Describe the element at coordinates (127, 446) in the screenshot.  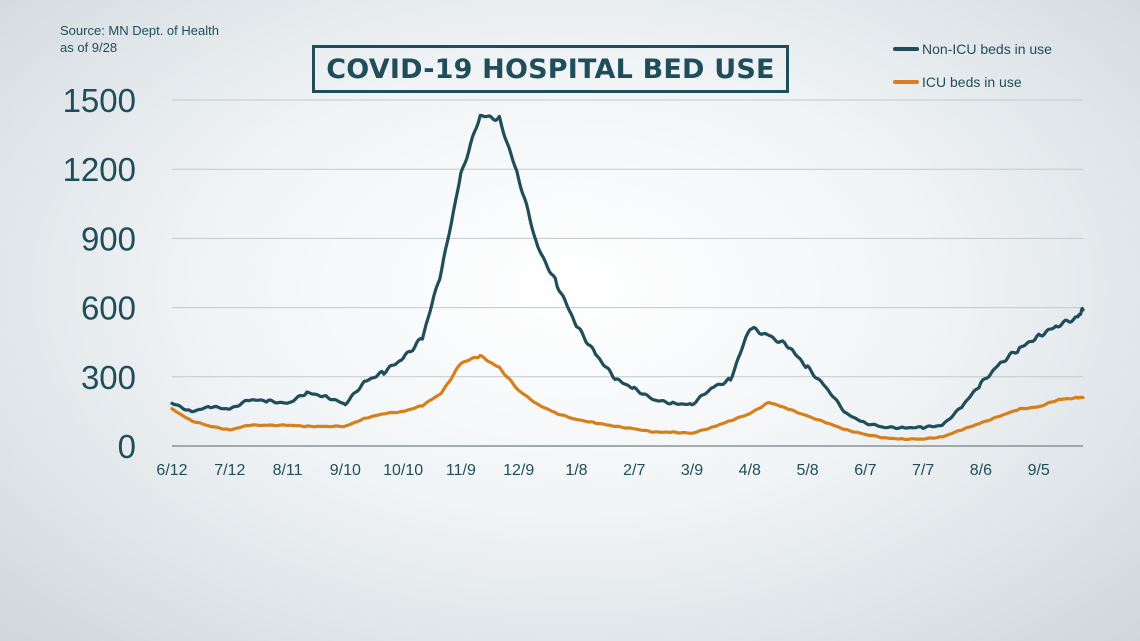
I see `y-tick-label: 0` at that location.